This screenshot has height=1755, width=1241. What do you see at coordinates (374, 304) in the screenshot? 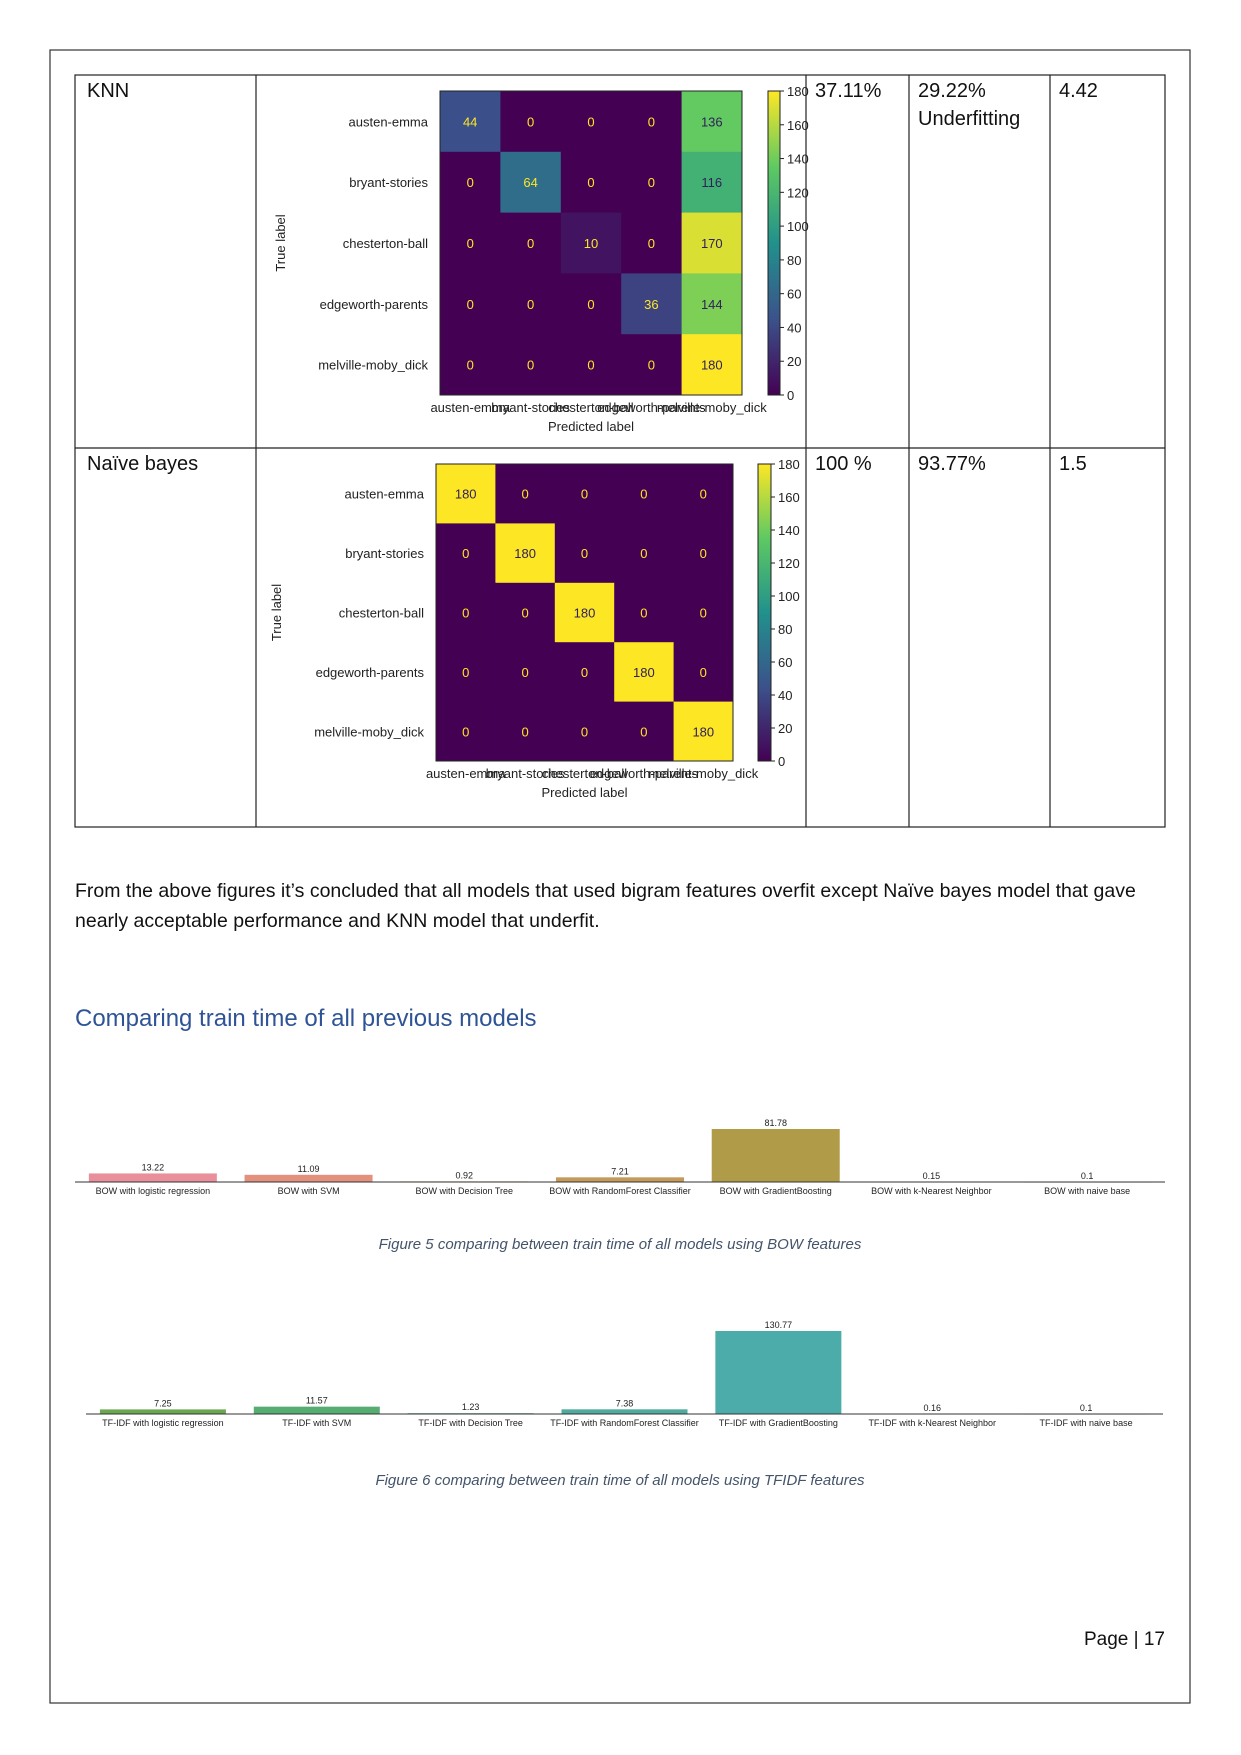
I see `y-tick-label: edgeworth-parents` at bounding box center [374, 304].